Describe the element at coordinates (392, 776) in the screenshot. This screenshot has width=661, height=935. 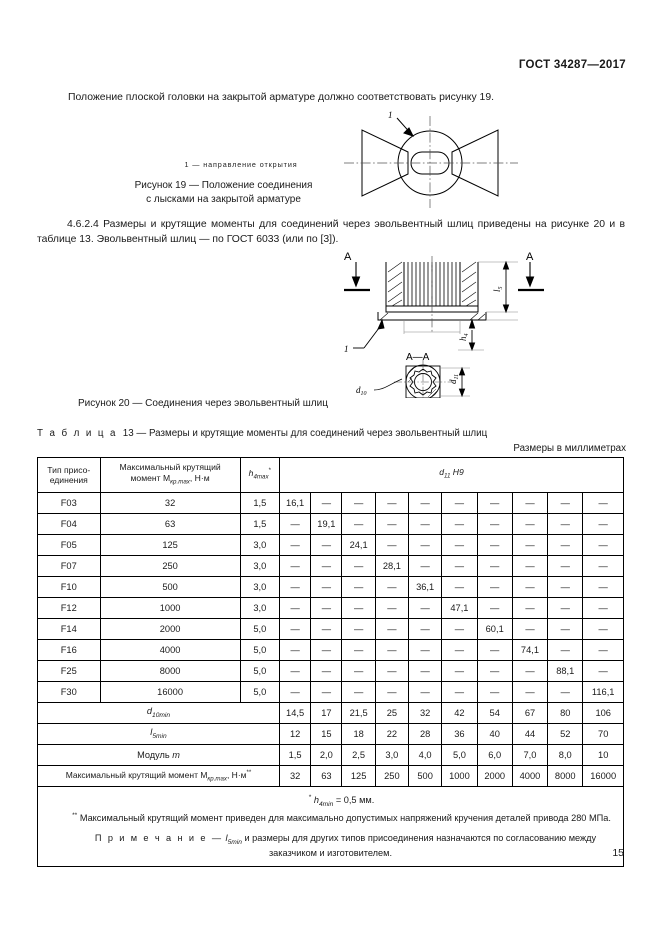
I see `cell-value: 250` at that location.